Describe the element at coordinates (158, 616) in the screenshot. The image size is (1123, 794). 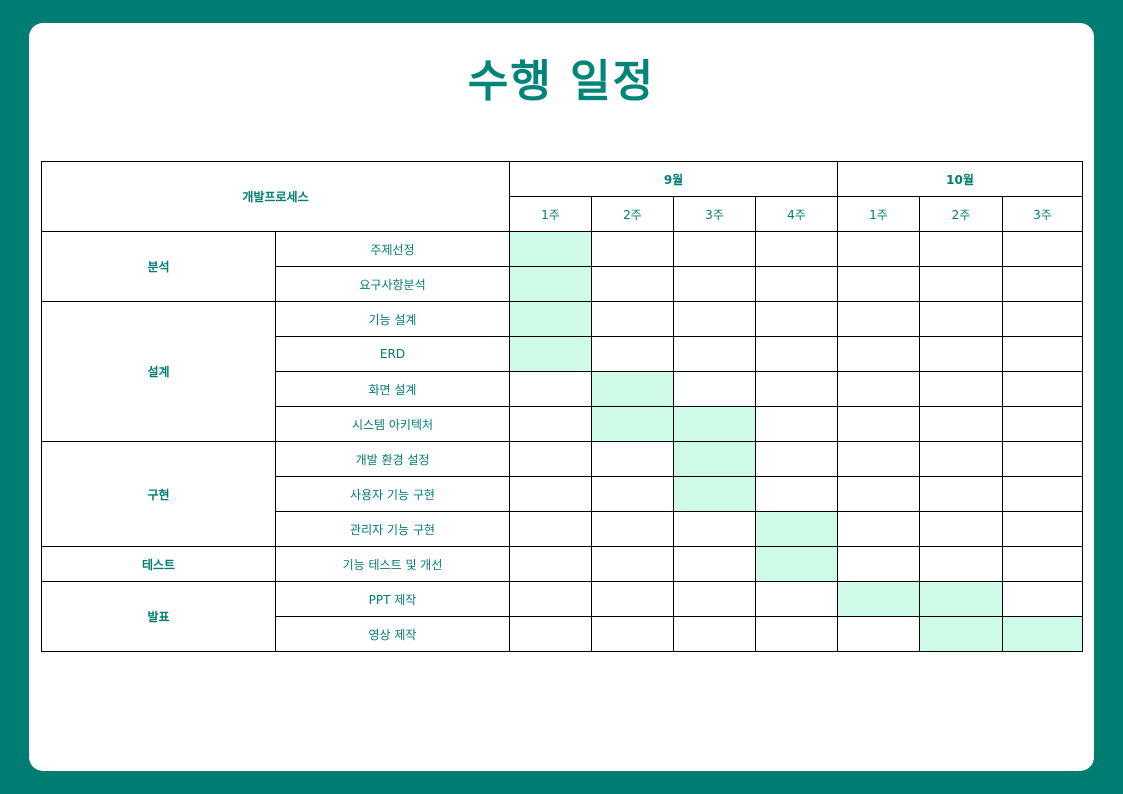
I see `phase-cell: 발표` at that location.